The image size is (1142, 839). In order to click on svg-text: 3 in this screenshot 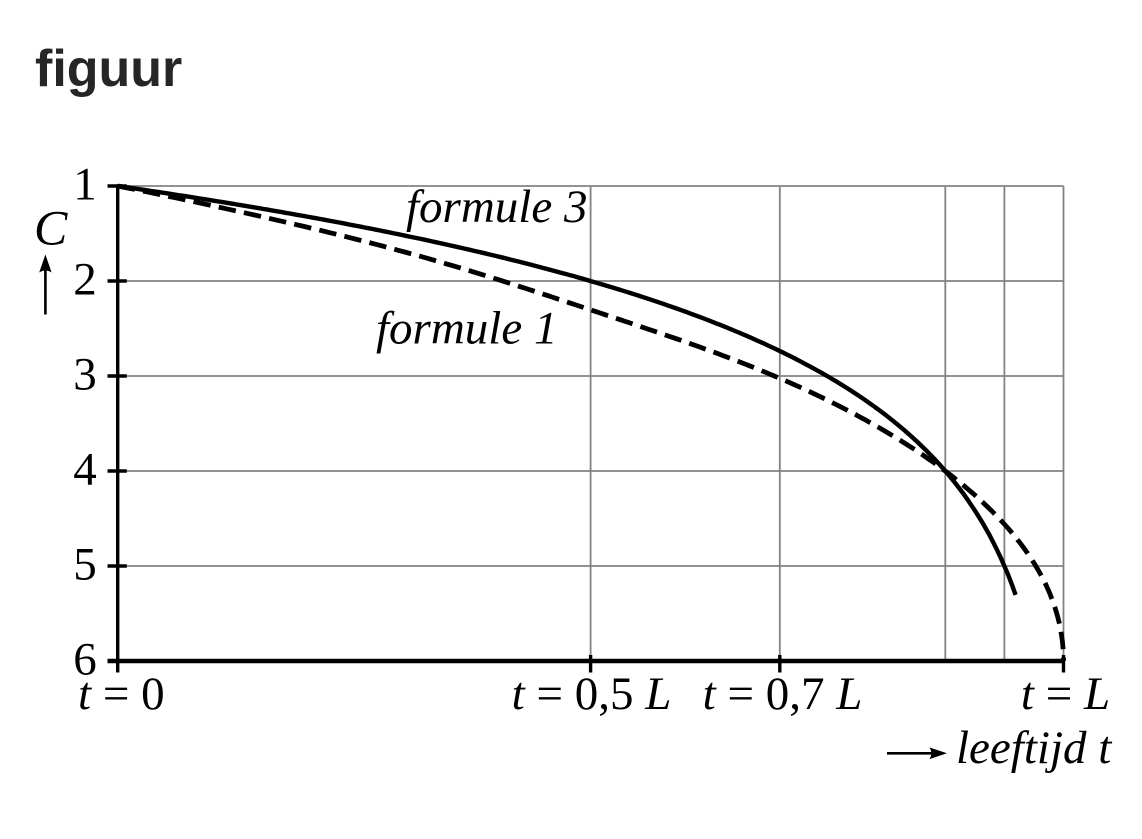, I will do `click(85, 375)`.